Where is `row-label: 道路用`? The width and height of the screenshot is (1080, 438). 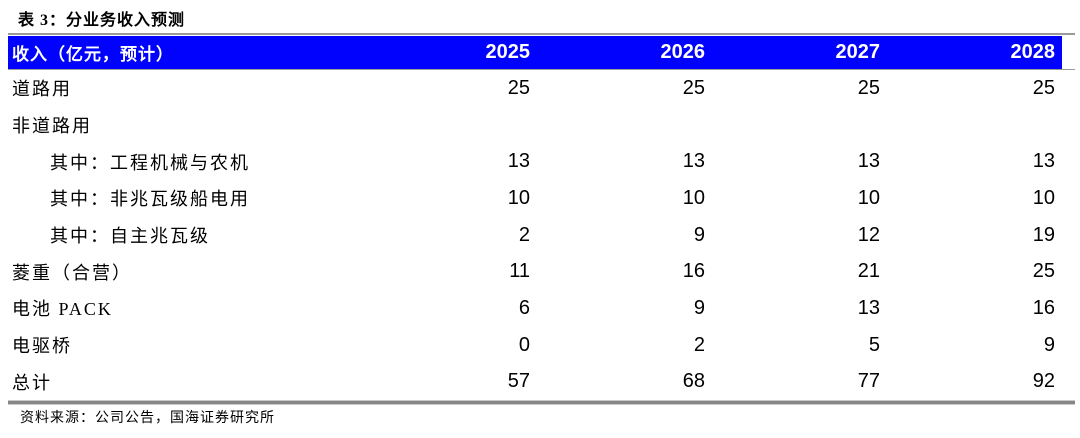 row-label: 道路用 is located at coordinates (42, 89).